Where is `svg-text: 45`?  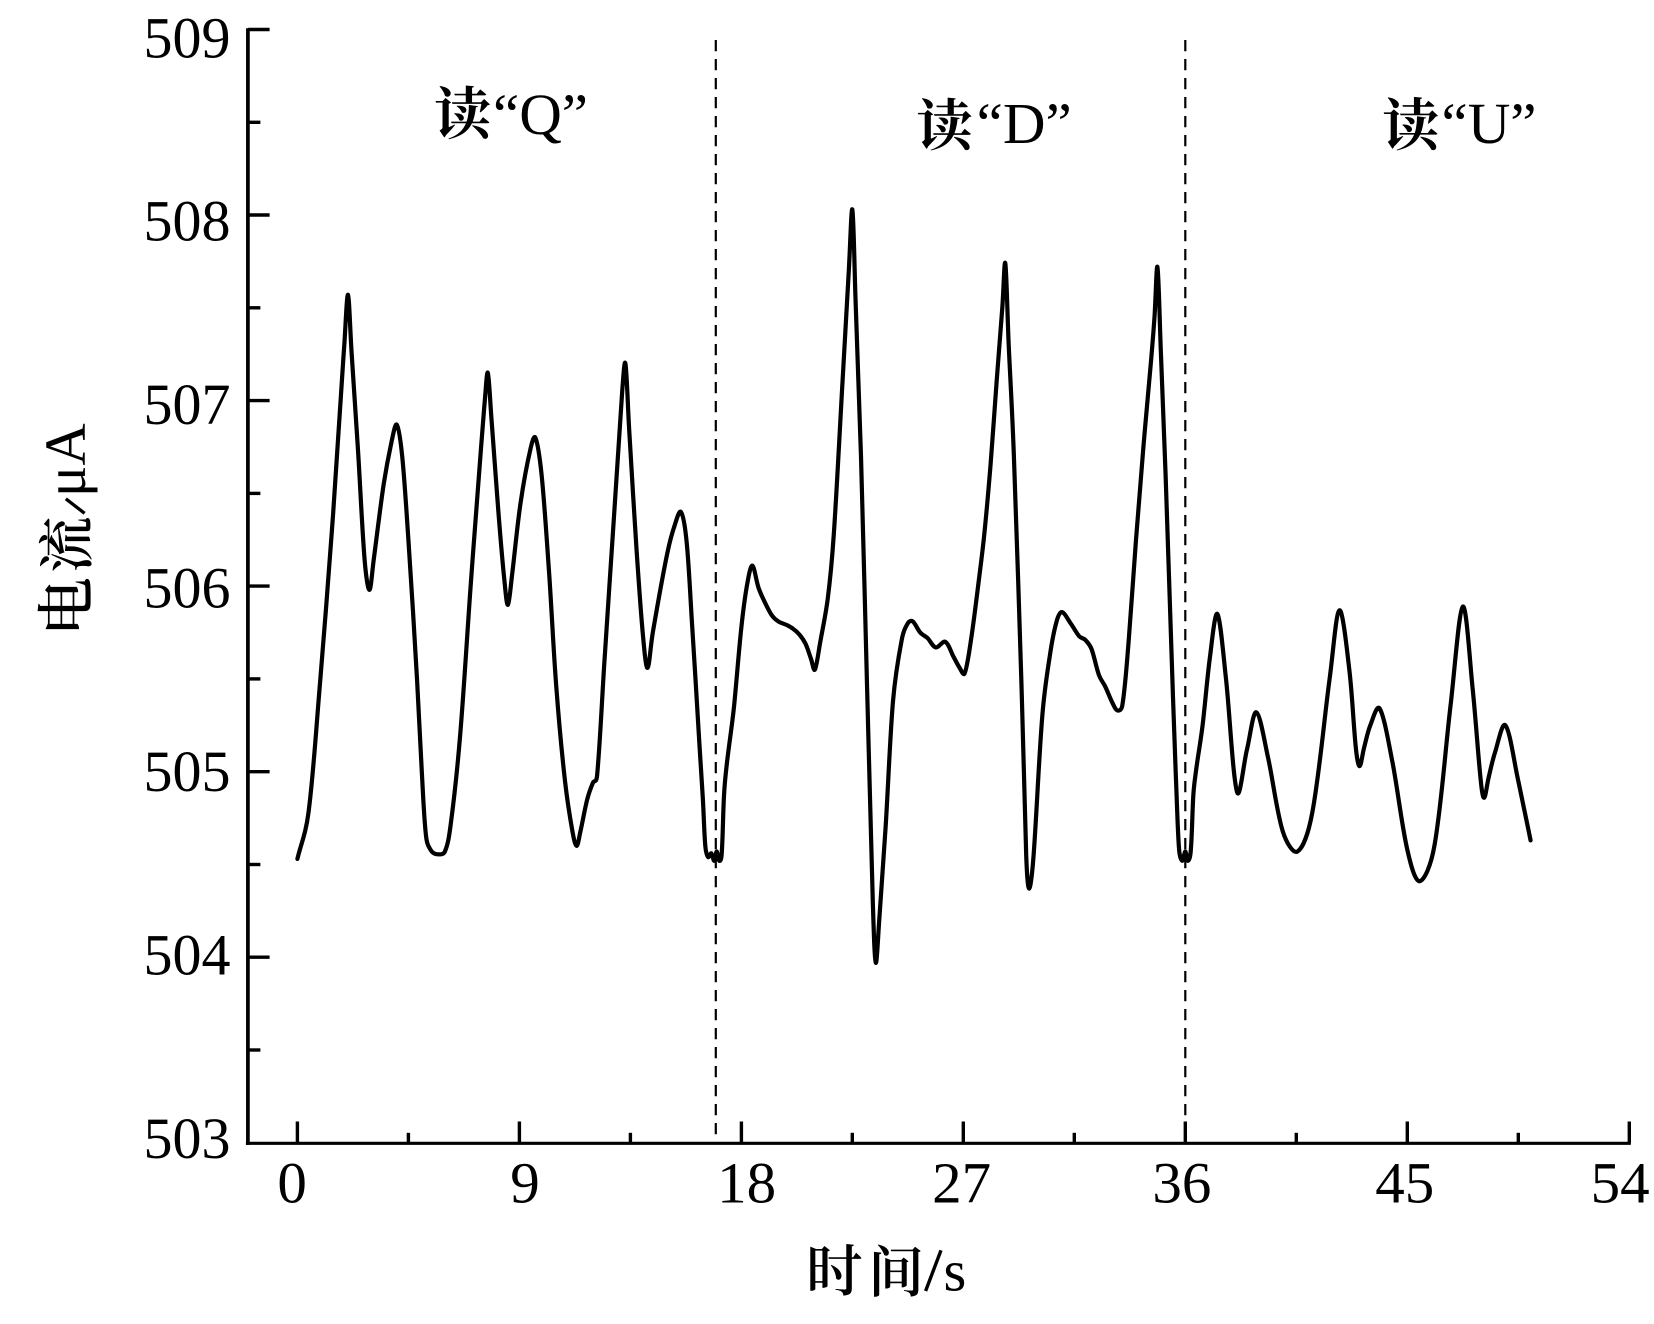
svg-text: 45 is located at coordinates (1404, 1183).